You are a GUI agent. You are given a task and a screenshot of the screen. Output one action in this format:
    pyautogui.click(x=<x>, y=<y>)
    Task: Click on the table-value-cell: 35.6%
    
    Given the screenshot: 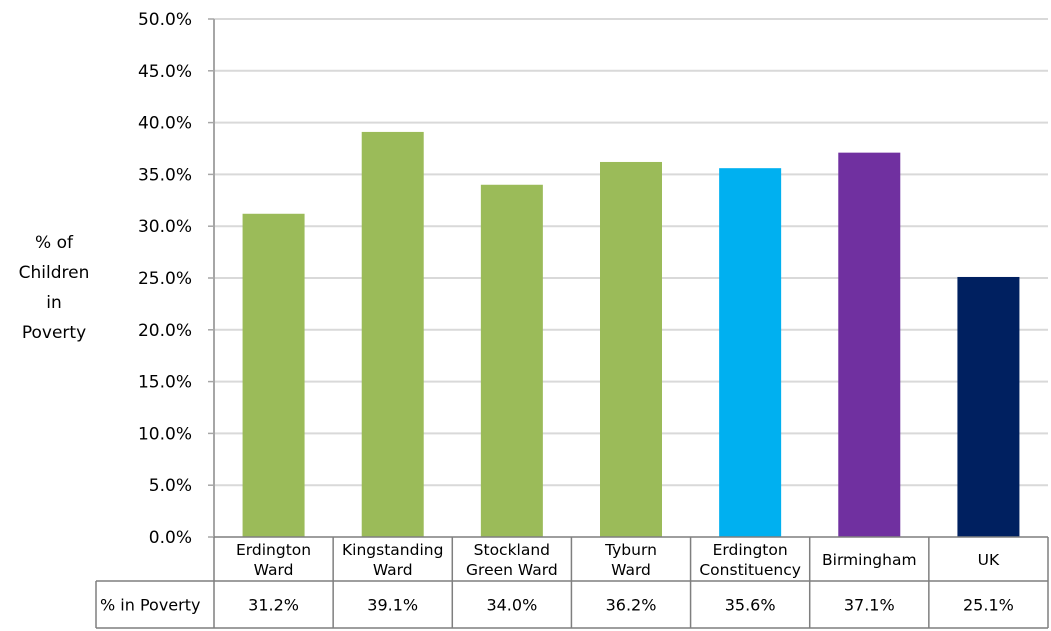 What is the action you would take?
    pyautogui.click(x=750, y=605)
    